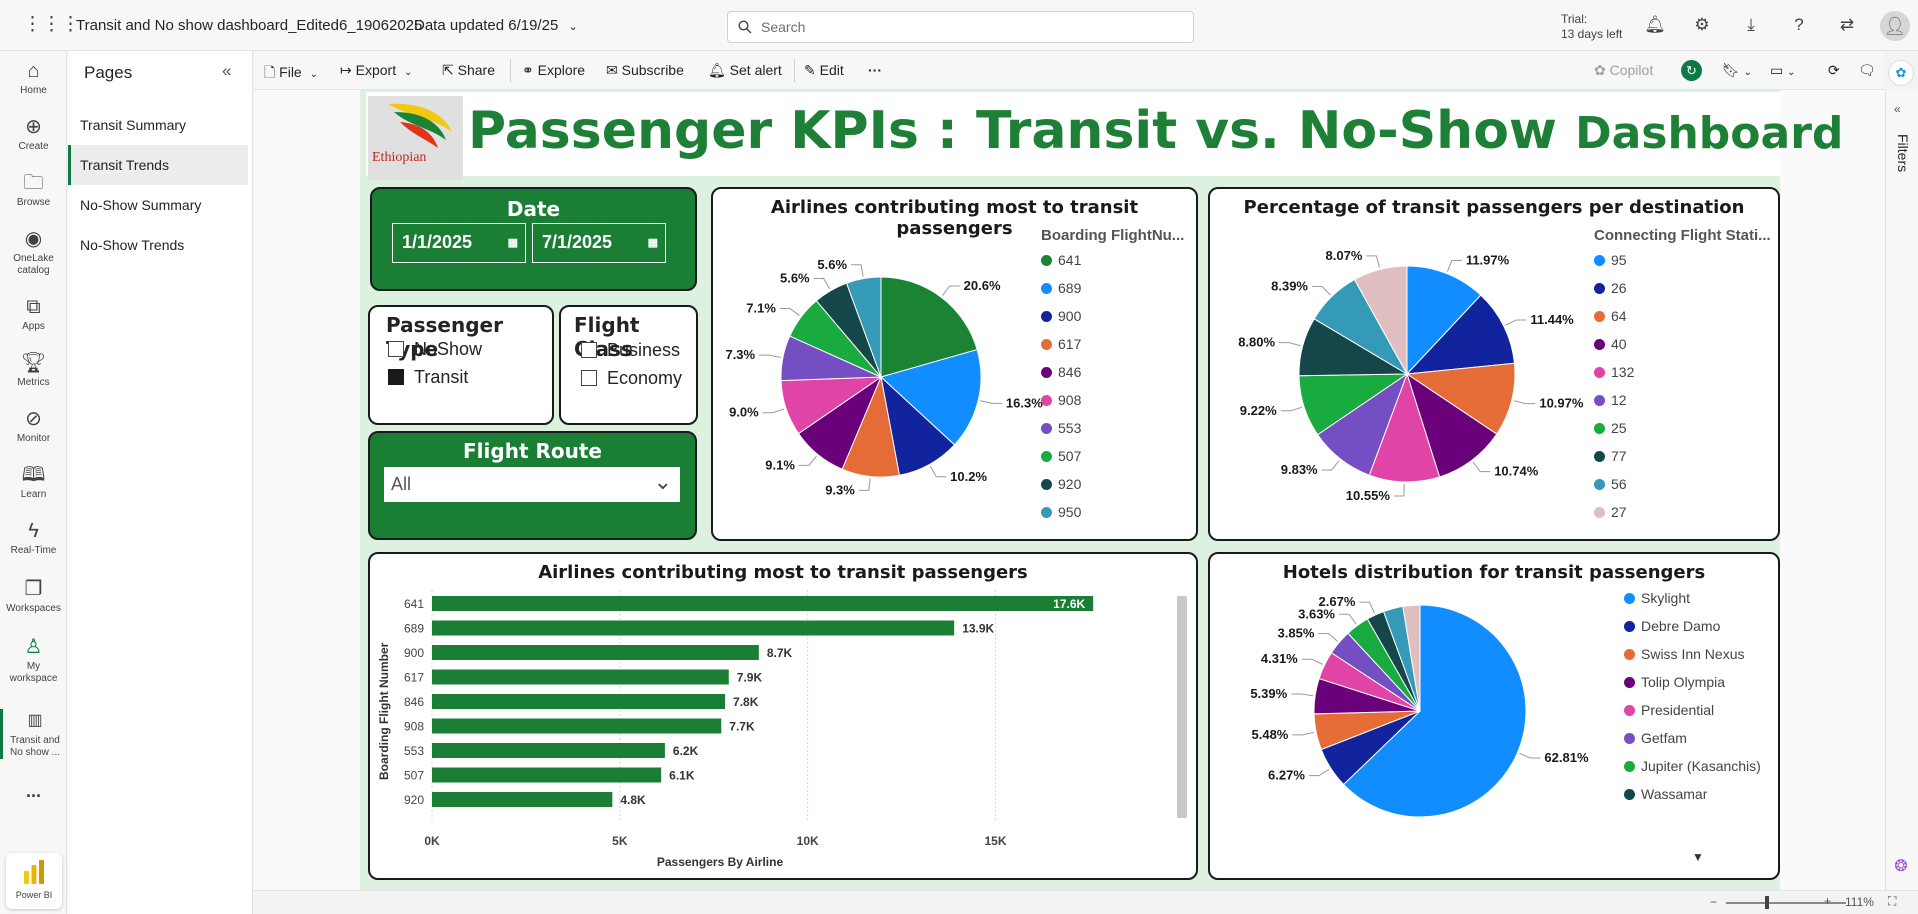  I want to click on rail-apps: ⧉ Apps, so click(33, 314).